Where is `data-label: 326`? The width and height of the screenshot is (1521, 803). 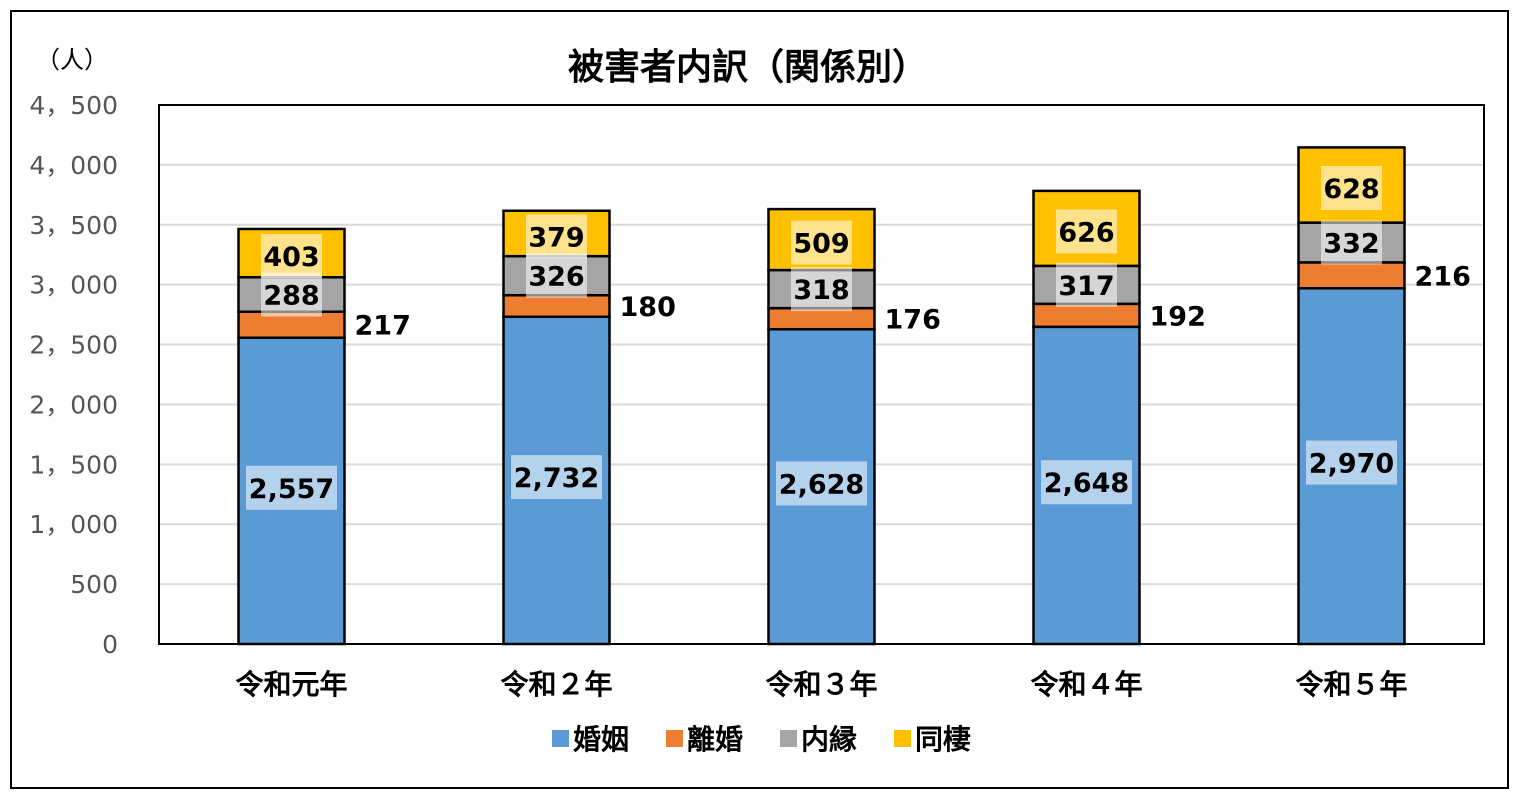 data-label: 326 is located at coordinates (556, 277).